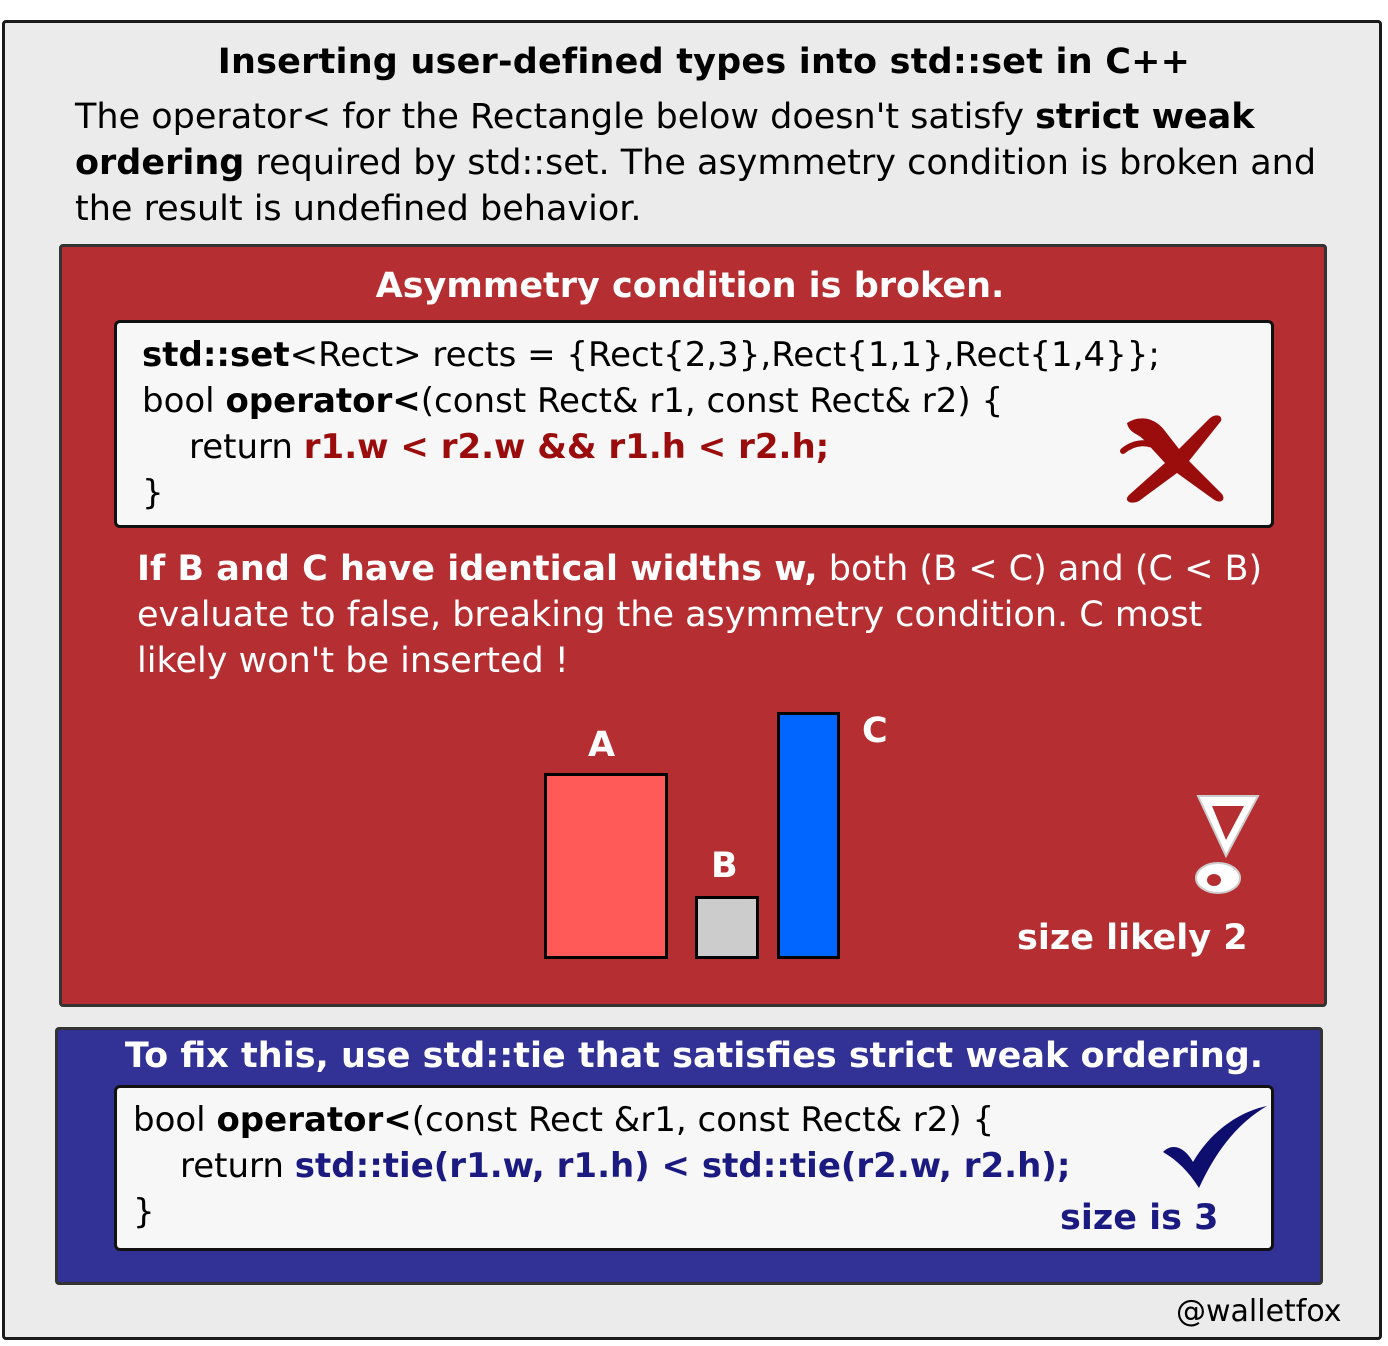 This screenshot has height=1346, width=1388. Describe the element at coordinates (606, 866) in the screenshot. I see `rect-a` at that location.